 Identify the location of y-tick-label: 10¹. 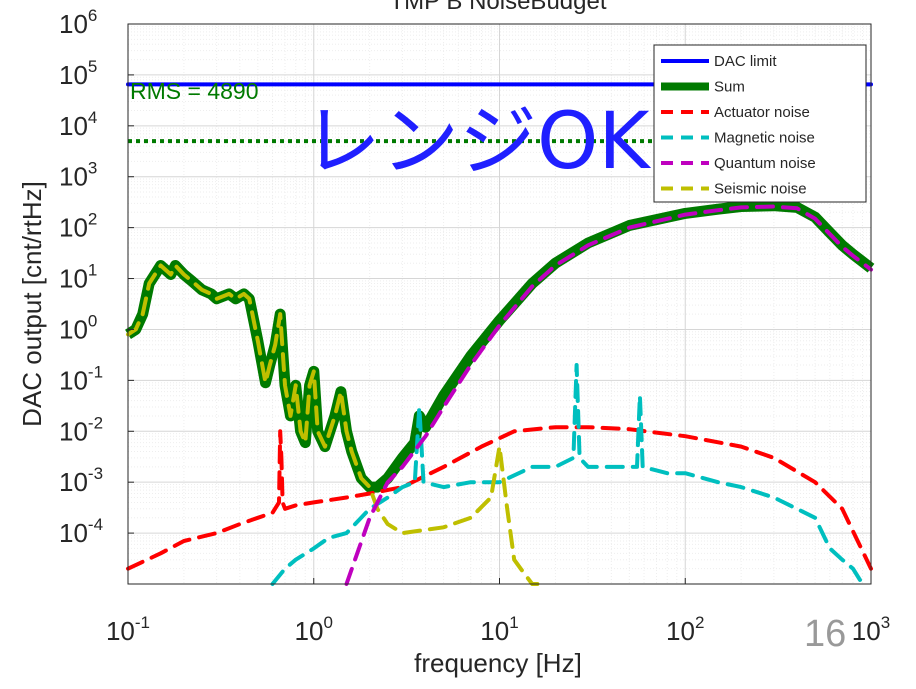
(78, 277).